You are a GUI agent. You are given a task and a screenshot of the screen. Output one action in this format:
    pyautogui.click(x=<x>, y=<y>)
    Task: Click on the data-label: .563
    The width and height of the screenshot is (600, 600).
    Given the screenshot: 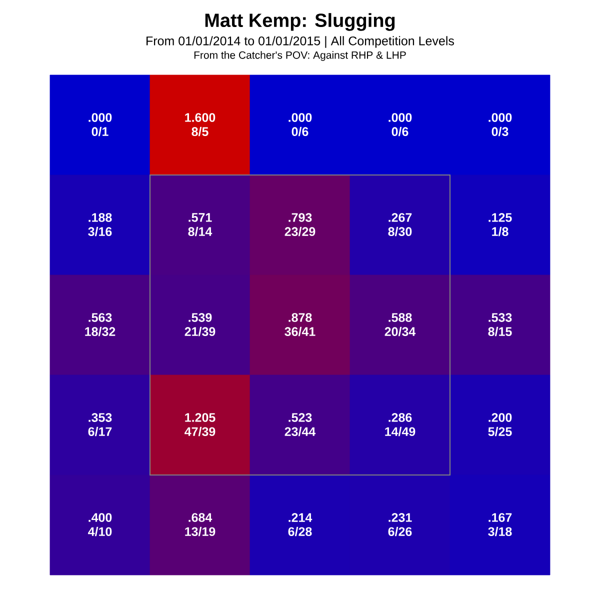 What is the action you would take?
    pyautogui.click(x=100, y=317)
    